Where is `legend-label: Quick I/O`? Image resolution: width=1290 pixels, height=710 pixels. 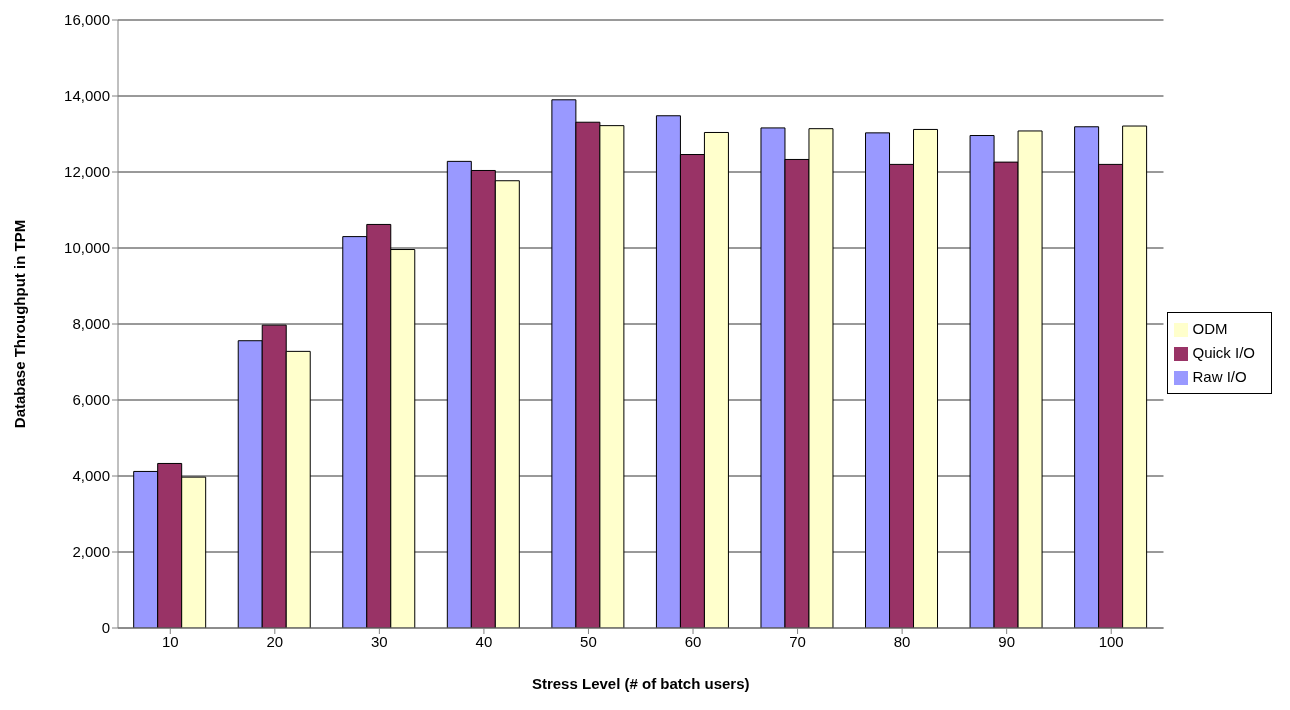
legend-label: Quick I/O is located at coordinates (1223, 352).